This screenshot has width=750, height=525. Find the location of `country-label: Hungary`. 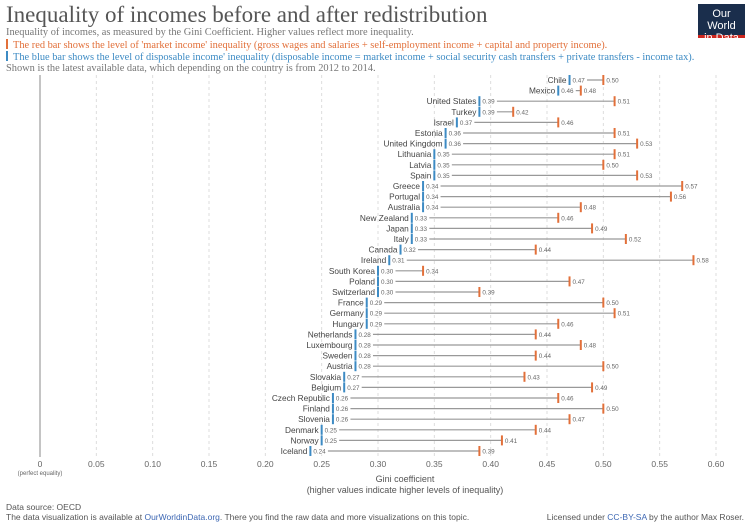

country-label: Hungary is located at coordinates (348, 324).